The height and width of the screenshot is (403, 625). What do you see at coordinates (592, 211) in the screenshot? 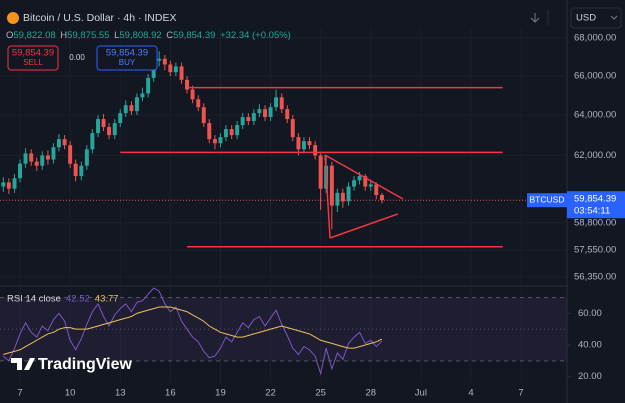
I see `countdown: 03:54:11` at bounding box center [592, 211].